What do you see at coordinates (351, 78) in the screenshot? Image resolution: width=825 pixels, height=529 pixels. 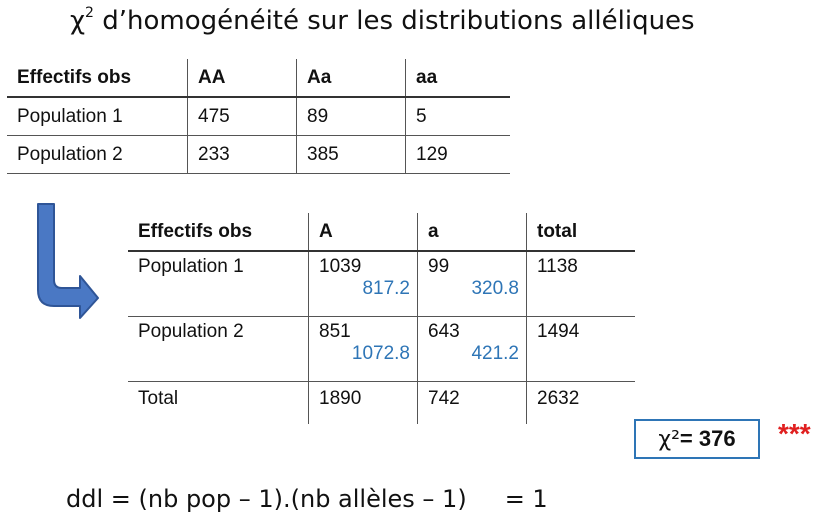 I see `header-cell: Aa` at bounding box center [351, 78].